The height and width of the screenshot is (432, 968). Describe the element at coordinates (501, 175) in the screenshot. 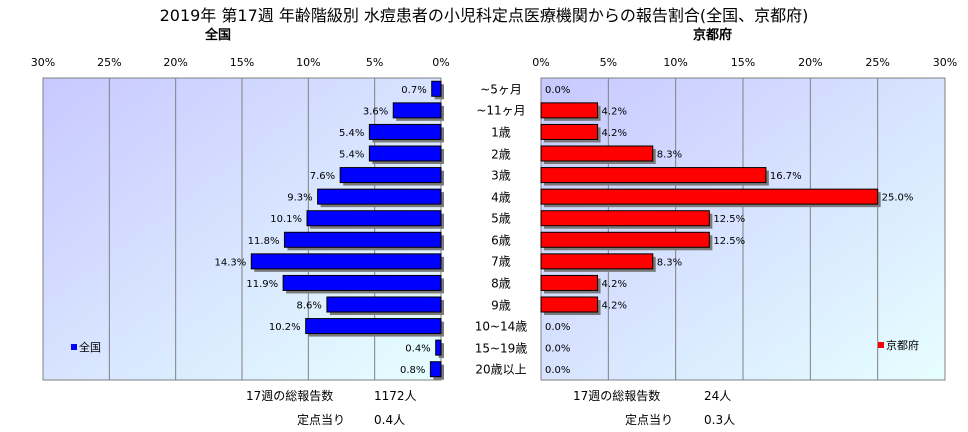

I see `category-label: 3歳` at that location.